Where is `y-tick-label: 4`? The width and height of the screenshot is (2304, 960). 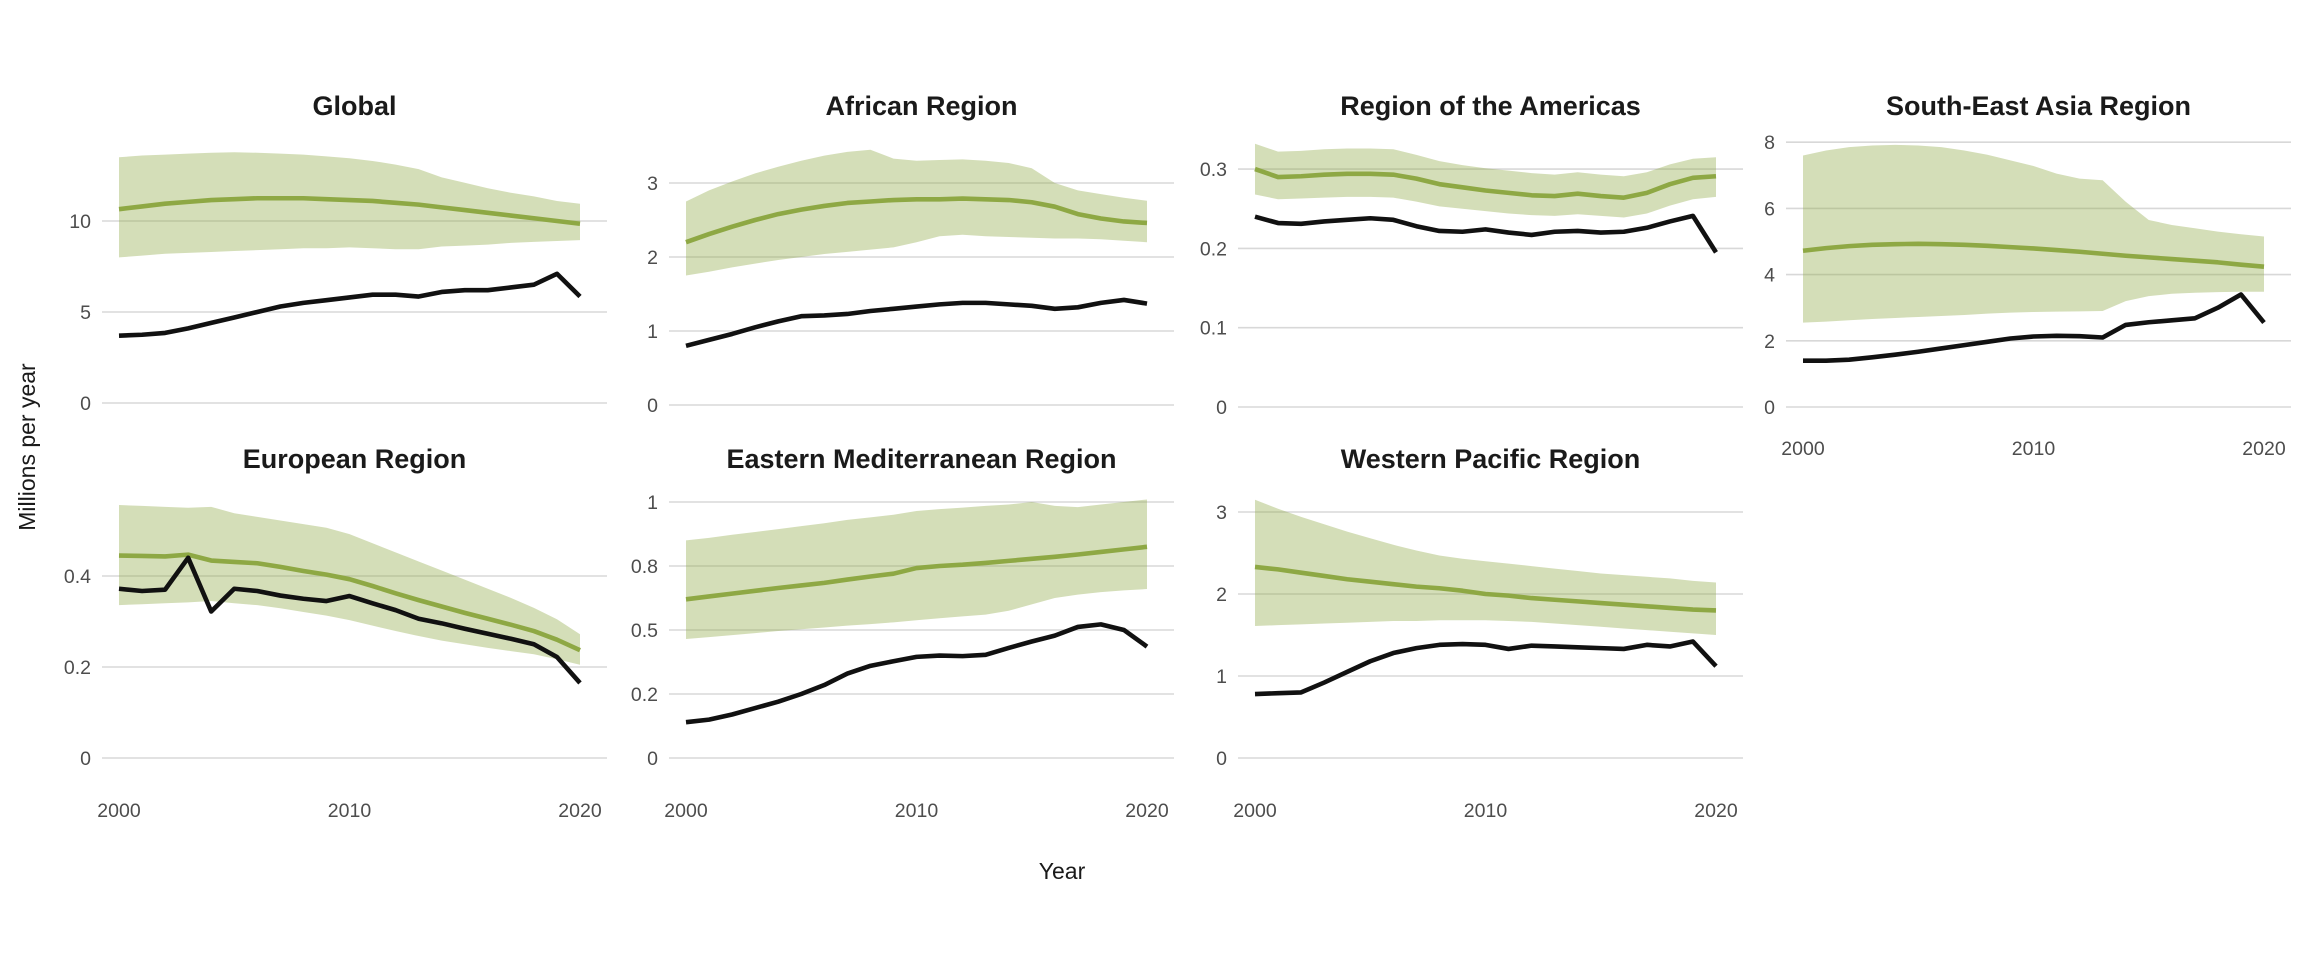
y-tick-label: 4 is located at coordinates (1769, 276).